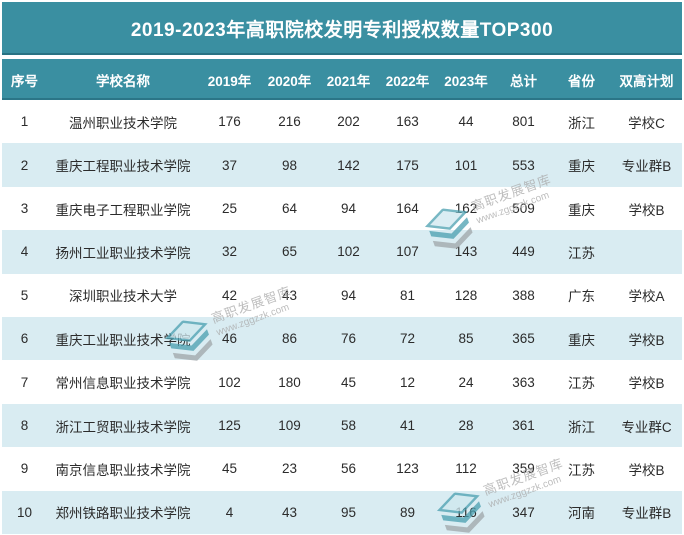 This screenshot has height=535, width=684. I want to click on table-row: 1 温州职业技术学院 176 216 202 163 44 801 浙江 学校C, so click(342, 122).